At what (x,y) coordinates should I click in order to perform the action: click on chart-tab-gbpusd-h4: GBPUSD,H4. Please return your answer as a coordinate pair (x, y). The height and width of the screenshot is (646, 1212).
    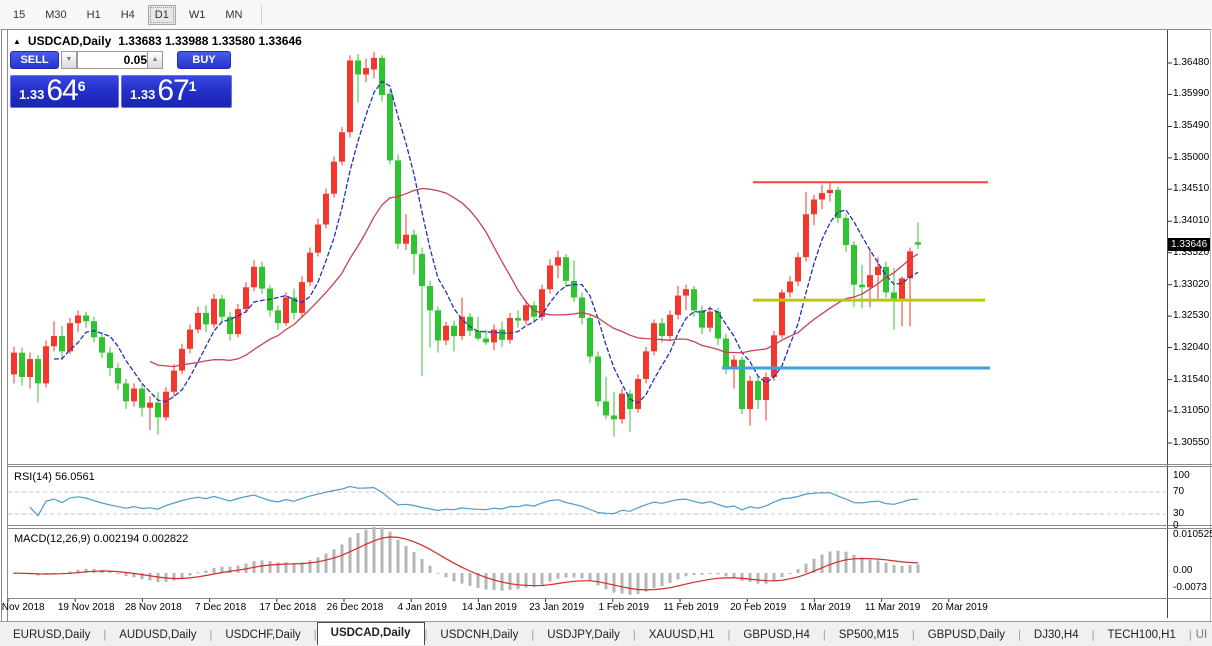
    Looking at the image, I should click on (776, 634).